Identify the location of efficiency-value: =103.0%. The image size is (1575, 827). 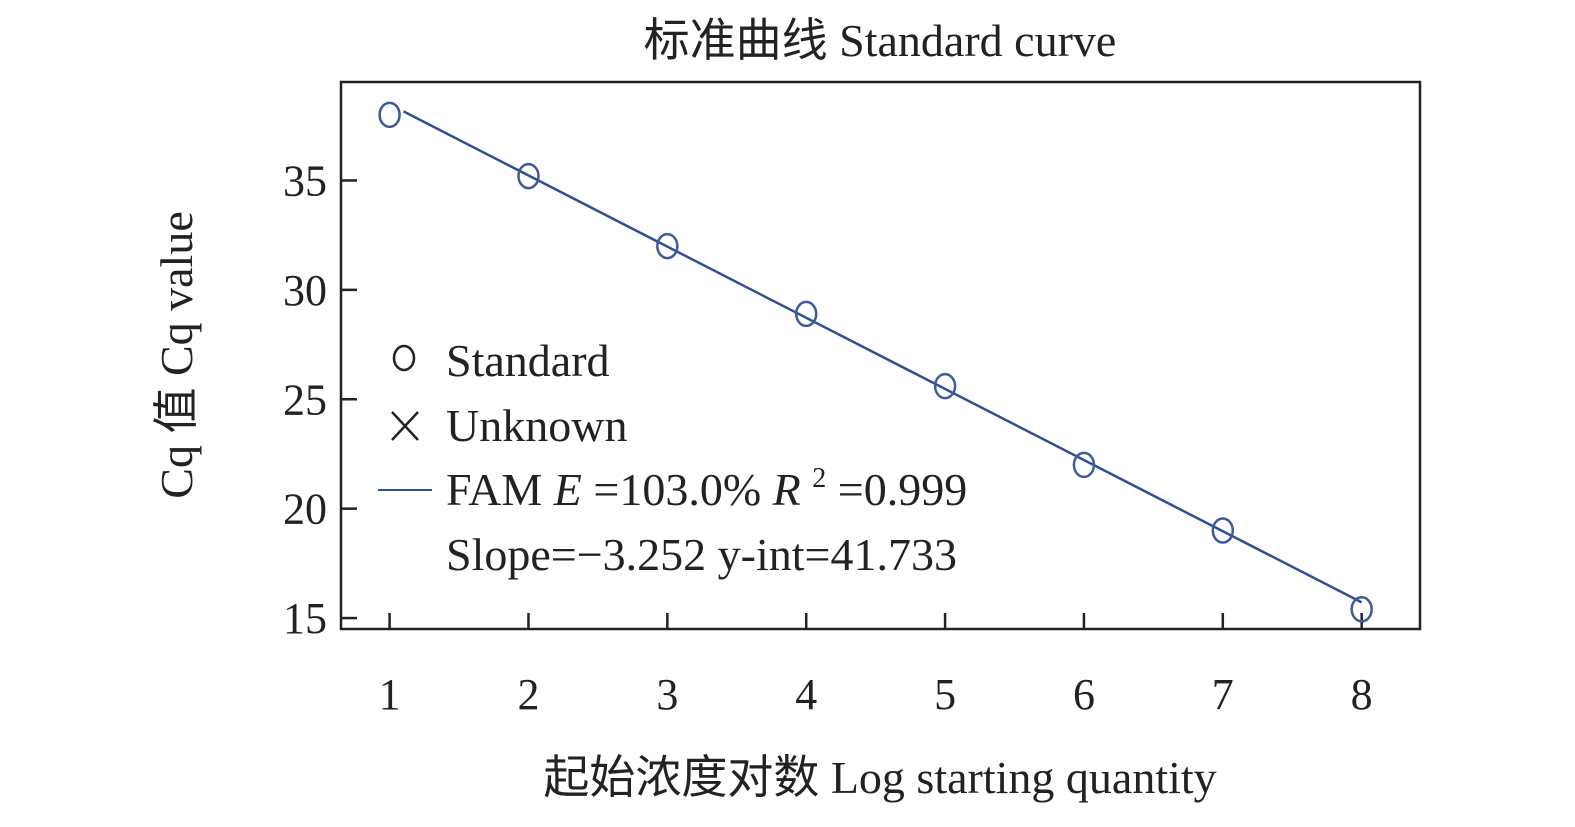
(682, 489).